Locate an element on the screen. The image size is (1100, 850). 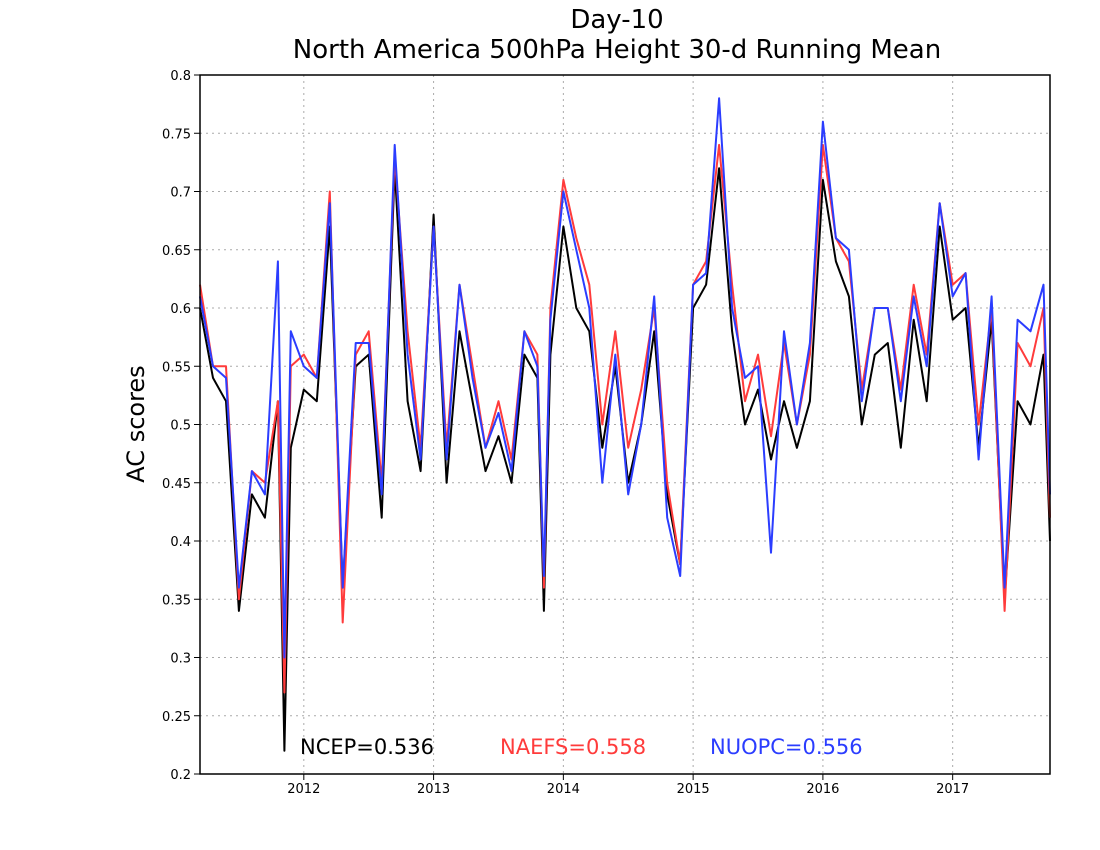
x-tick-label: 2012 is located at coordinates (303, 789).